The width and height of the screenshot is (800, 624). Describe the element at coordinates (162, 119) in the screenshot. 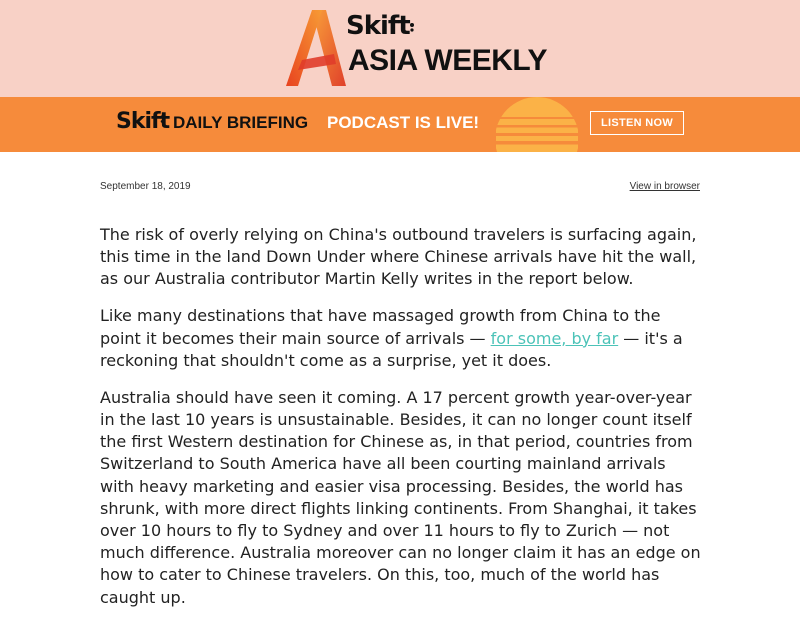

I see `banner-skift-dot-icon` at that location.